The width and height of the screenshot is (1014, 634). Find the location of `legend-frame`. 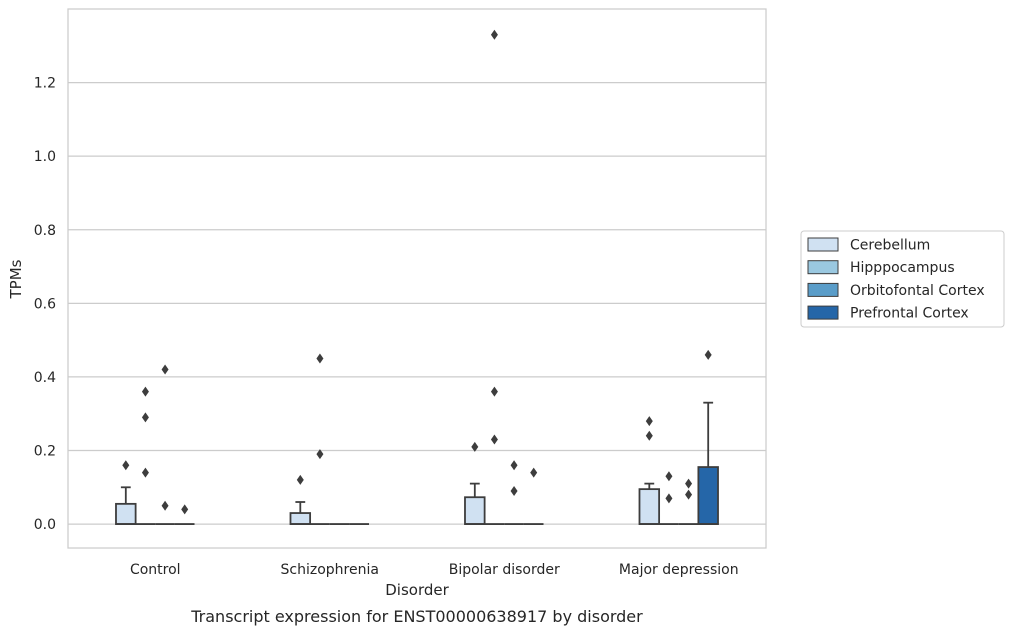

legend-frame is located at coordinates (902, 279).